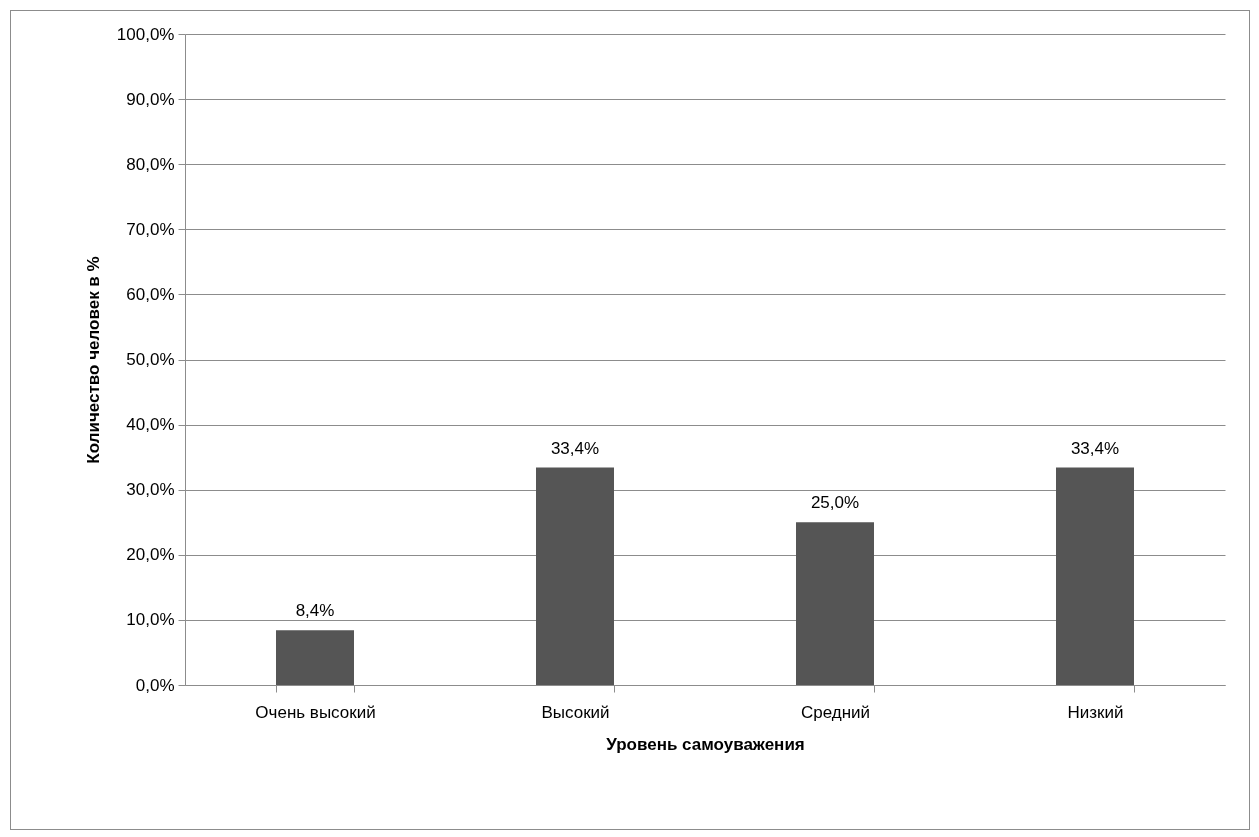 This screenshot has width=1259, height=837. I want to click on y-tick-label: 0,0%, so click(155, 685).